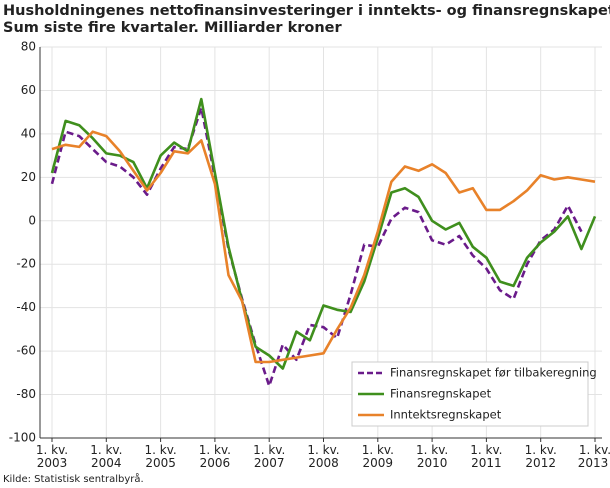  I want to click on x-tick-label-line: 2007, so click(269, 463).